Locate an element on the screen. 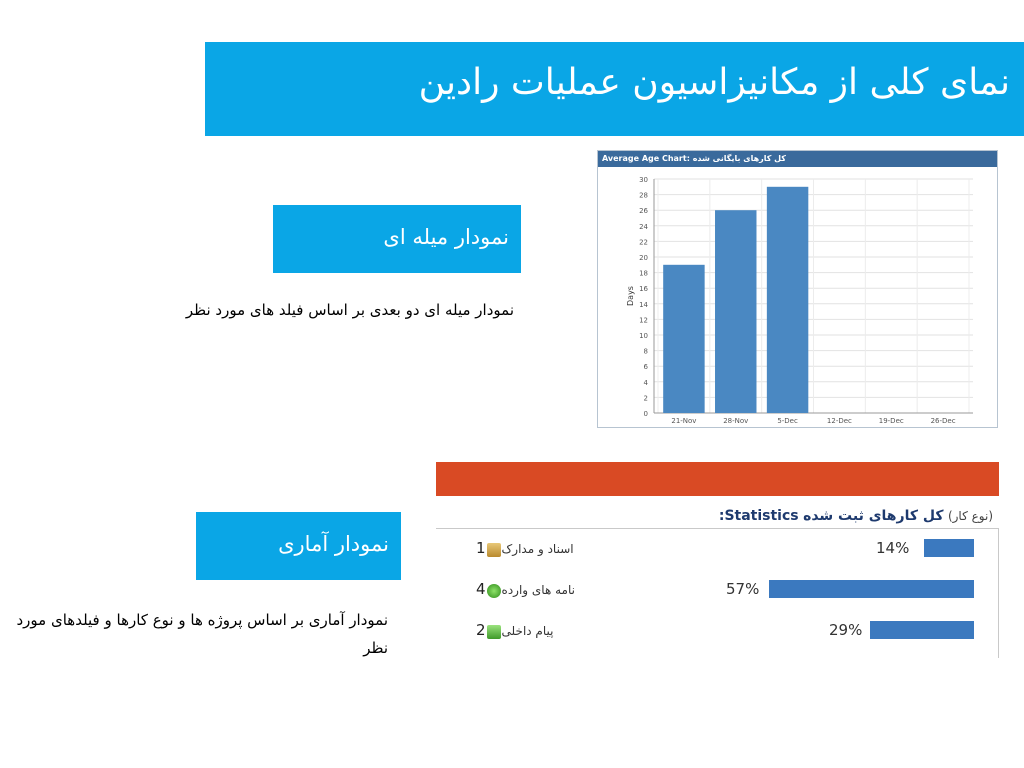  stat-type-label: پیام داخلی is located at coordinates (527, 631).